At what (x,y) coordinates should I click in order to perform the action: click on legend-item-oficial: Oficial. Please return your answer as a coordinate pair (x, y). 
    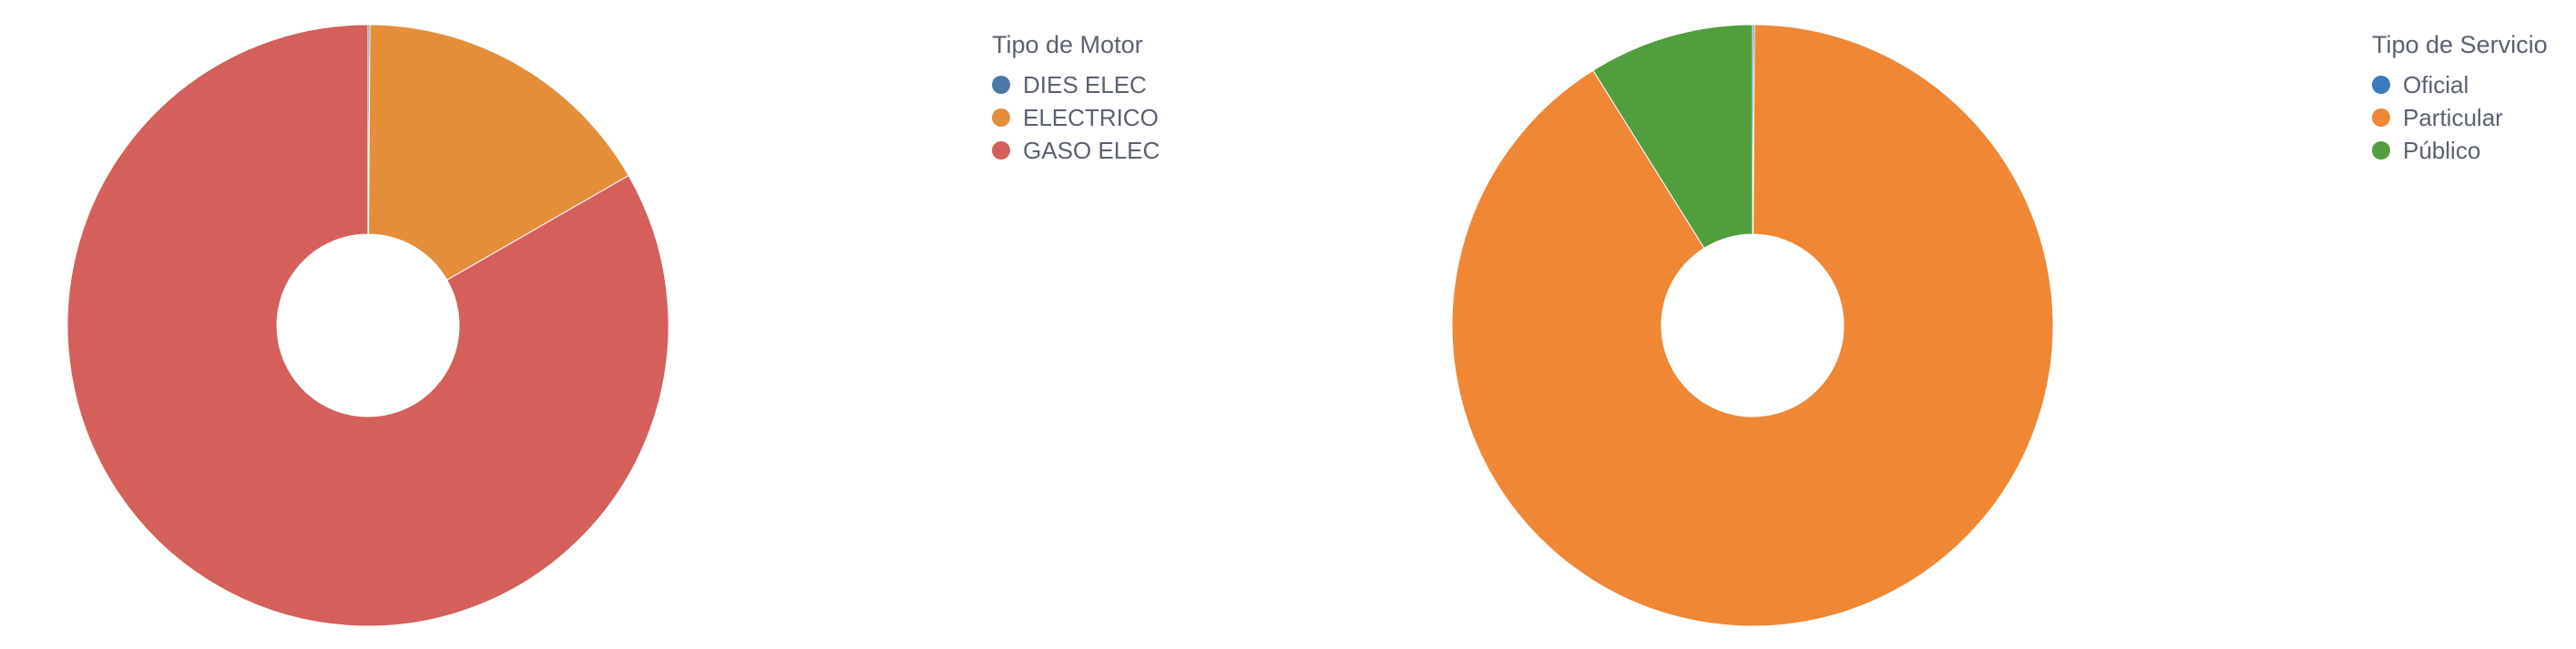
    Looking at the image, I should click on (2460, 84).